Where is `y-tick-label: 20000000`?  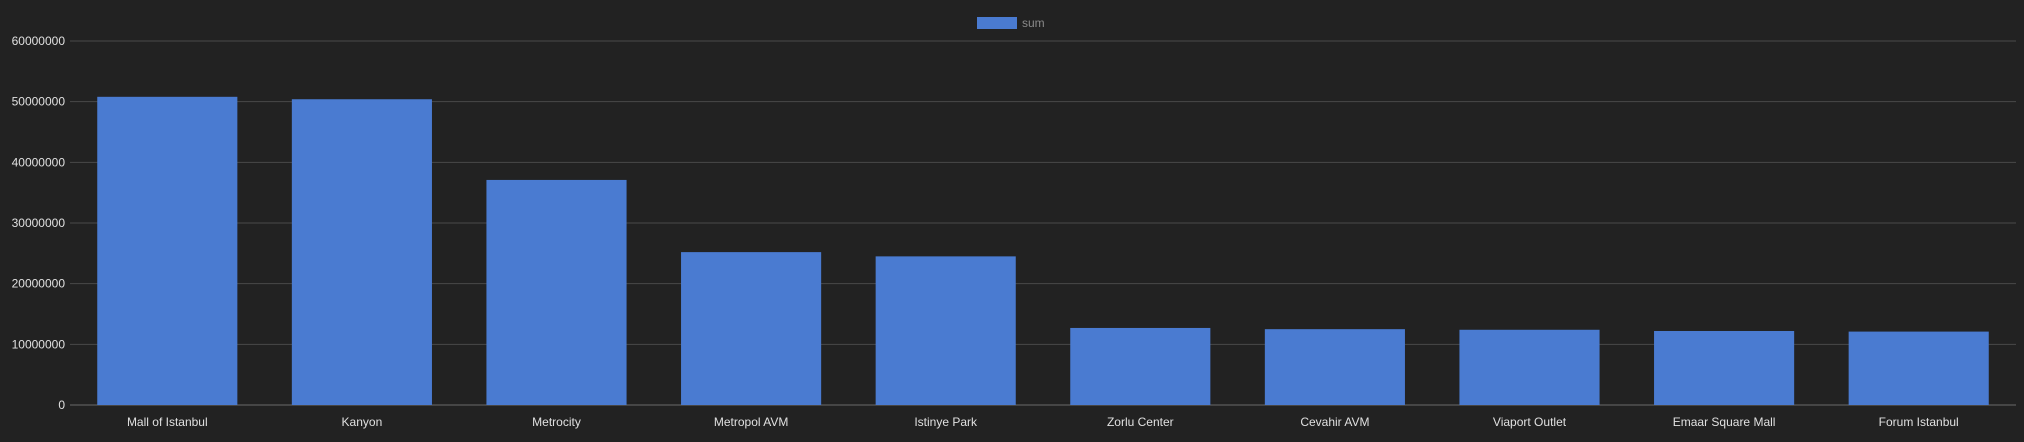 y-tick-label: 20000000 is located at coordinates (39, 284).